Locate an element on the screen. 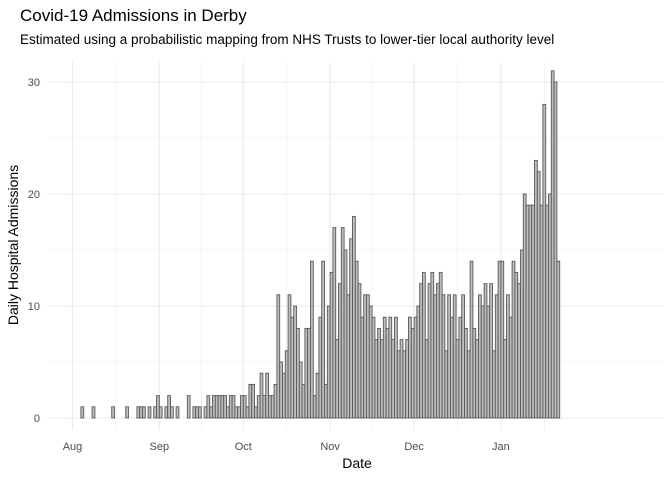  chart-title: Covid-19 Admissions in Derby is located at coordinates (133, 15).